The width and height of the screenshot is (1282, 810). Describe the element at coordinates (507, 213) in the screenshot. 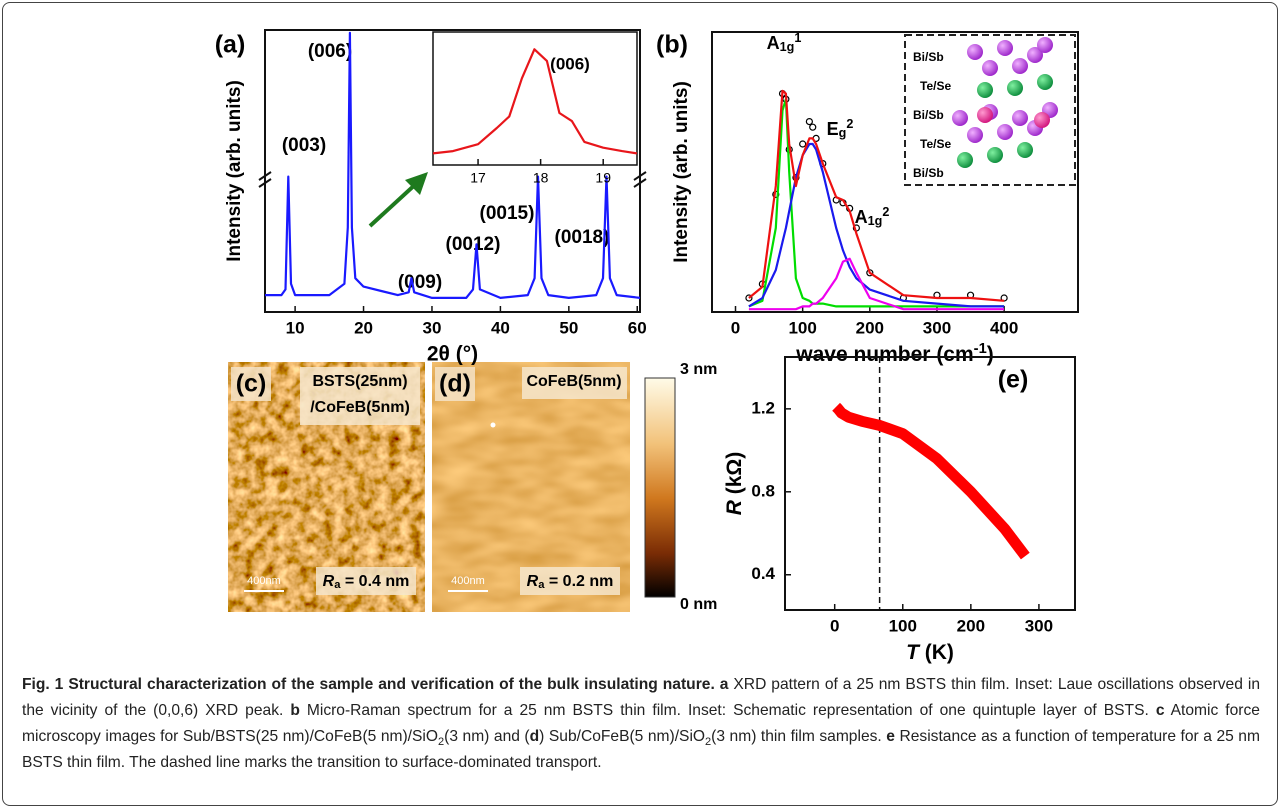

I see `peak-label: (0015)` at that location.